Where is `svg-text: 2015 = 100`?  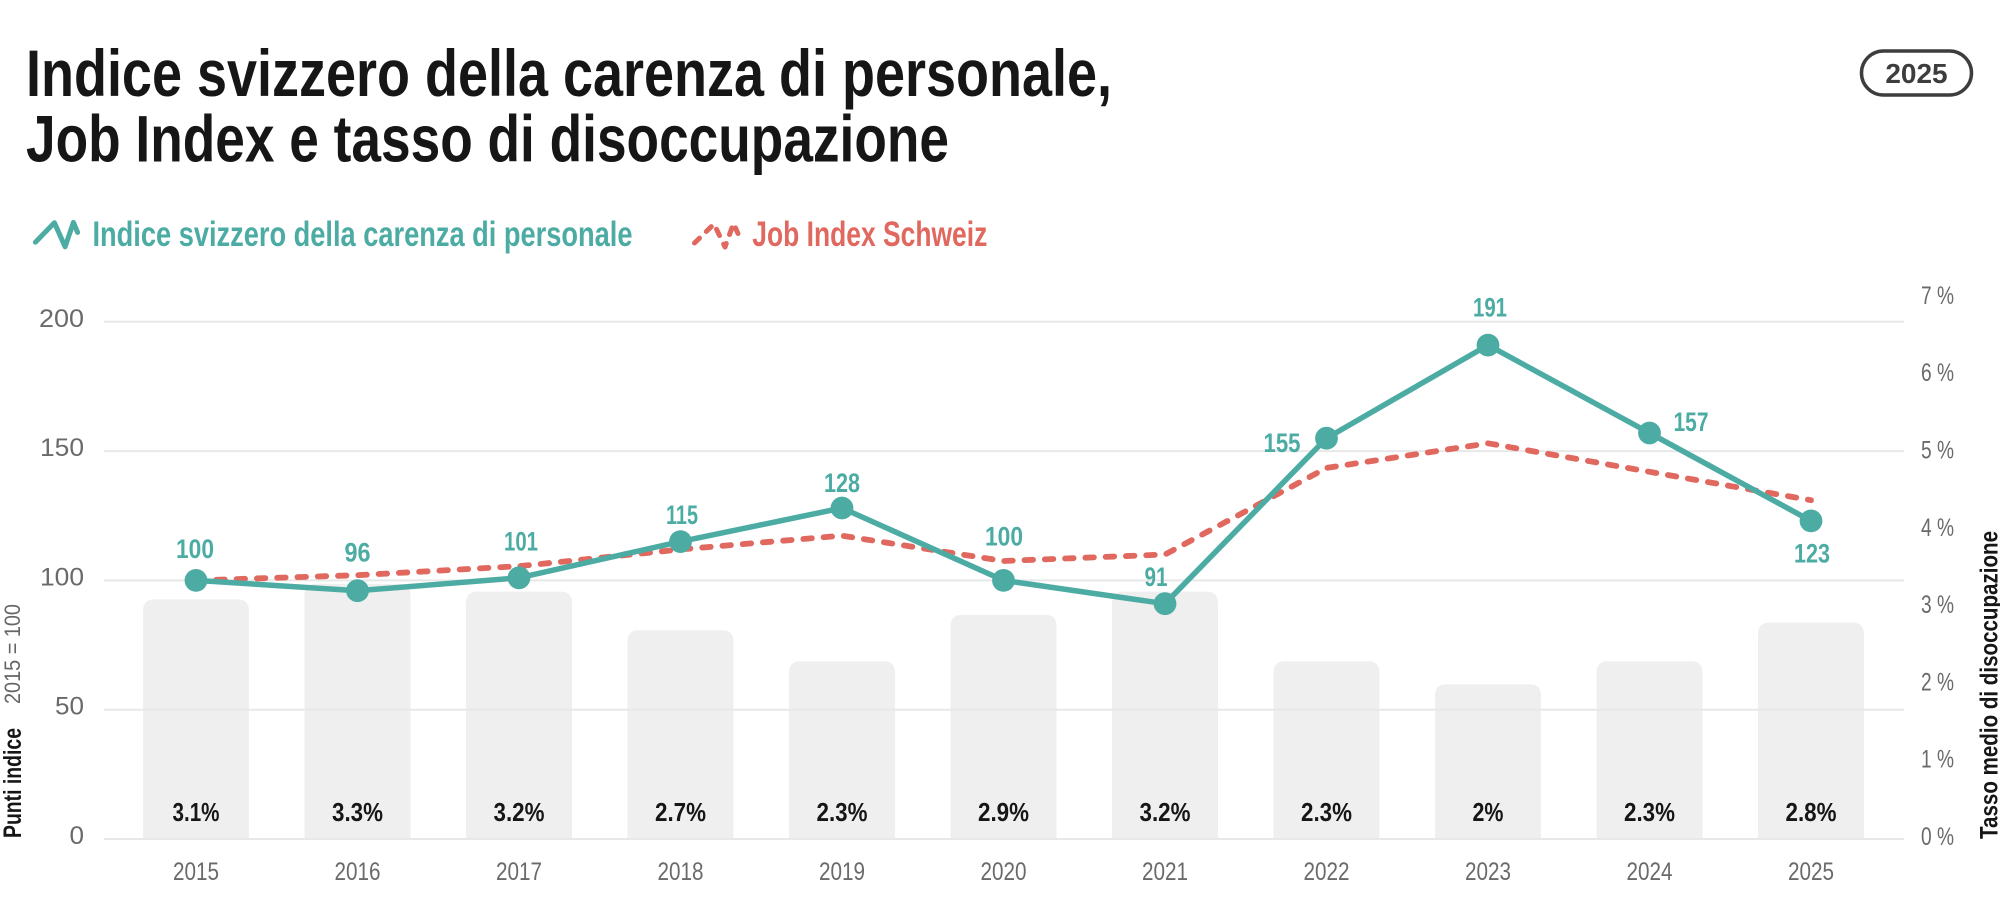
svg-text: 2015 = 100 is located at coordinates (12, 654).